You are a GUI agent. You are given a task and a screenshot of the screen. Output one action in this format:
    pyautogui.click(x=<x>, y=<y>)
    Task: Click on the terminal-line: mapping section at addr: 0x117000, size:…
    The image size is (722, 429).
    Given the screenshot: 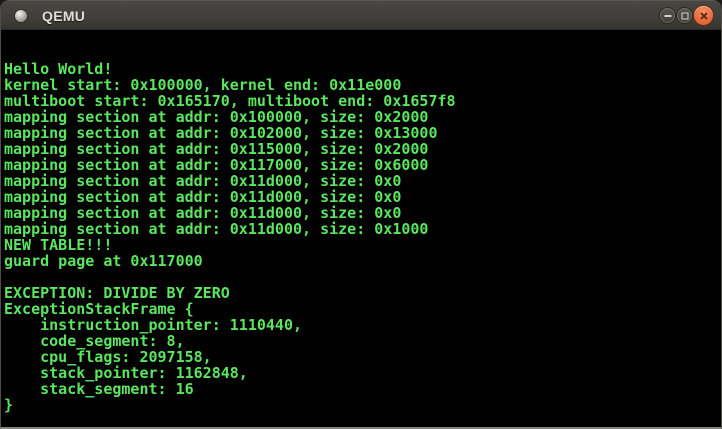 What is the action you would take?
    pyautogui.click(x=216, y=165)
    